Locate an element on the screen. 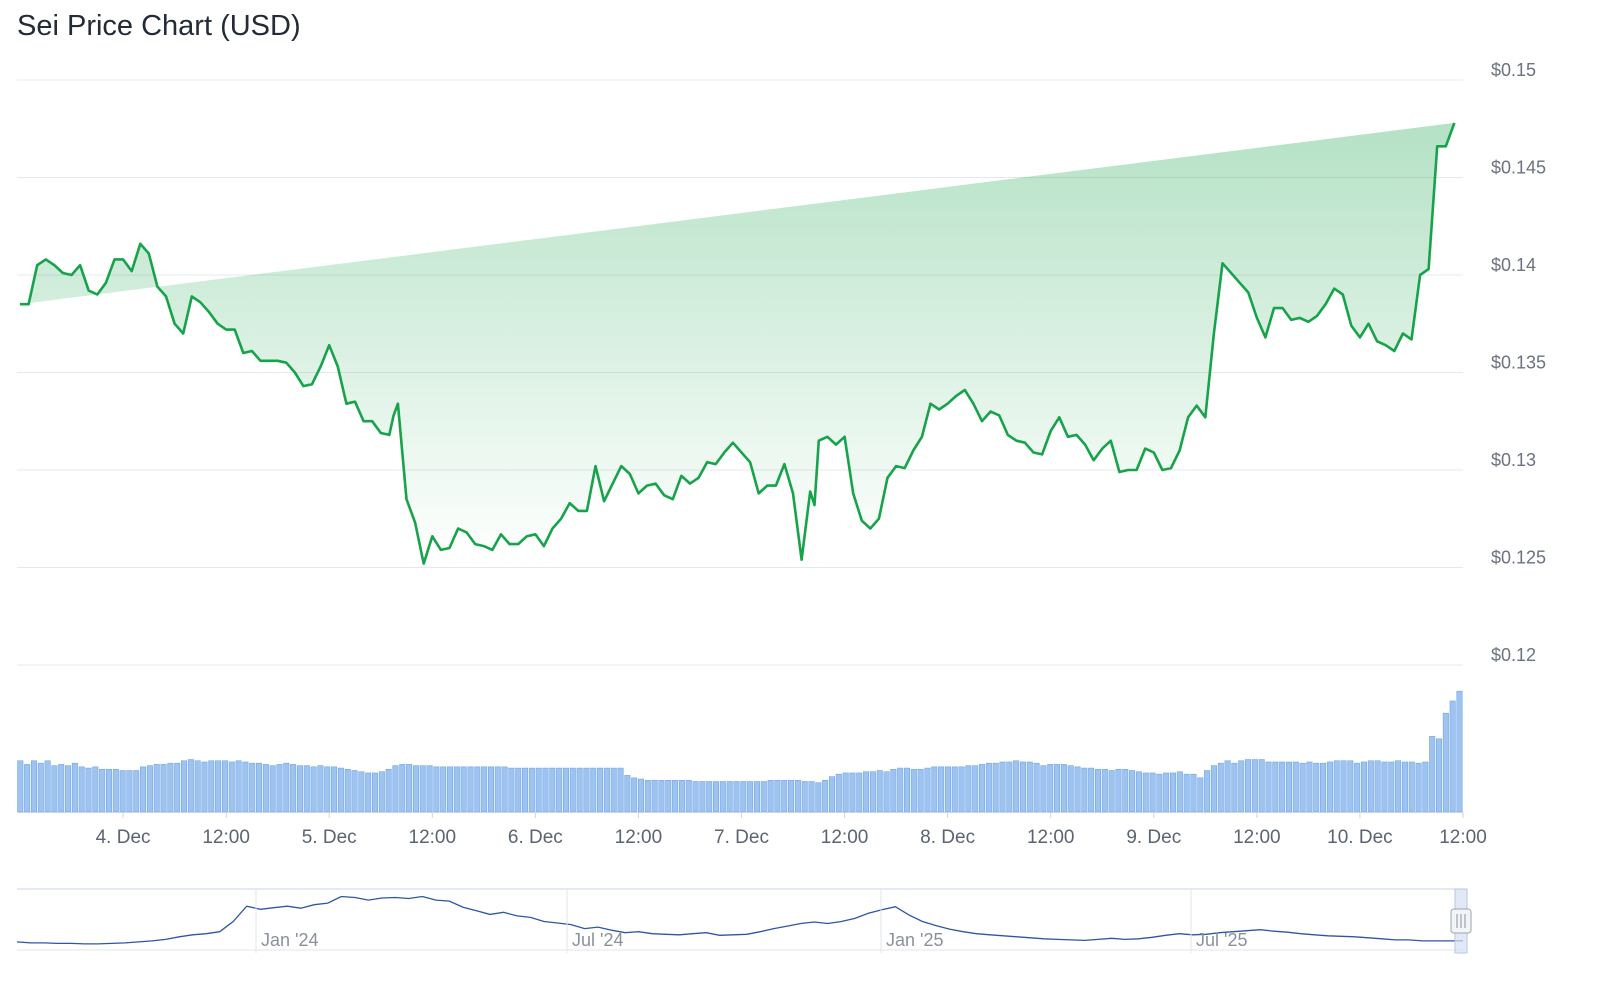  chart-title: Sei Price Chart (USD) is located at coordinates (159, 26).